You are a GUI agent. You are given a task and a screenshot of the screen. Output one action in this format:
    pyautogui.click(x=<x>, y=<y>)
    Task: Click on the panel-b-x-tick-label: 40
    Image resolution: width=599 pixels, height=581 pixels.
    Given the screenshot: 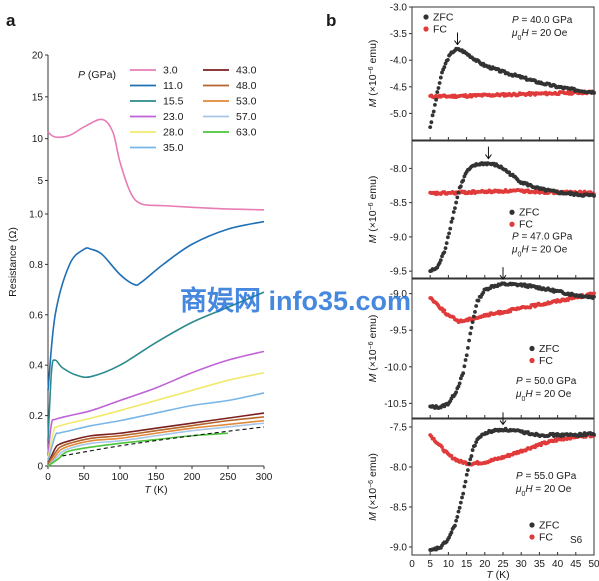 What is the action you would take?
    pyautogui.click(x=558, y=564)
    